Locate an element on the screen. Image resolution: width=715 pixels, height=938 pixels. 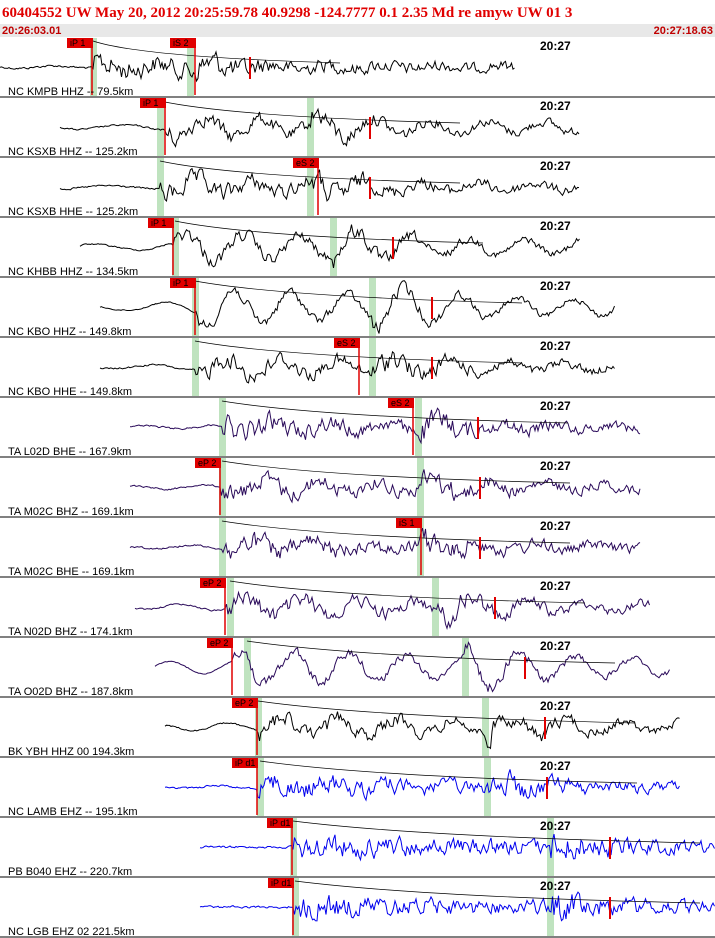
station-label: TA N02D BHZ -- 174.1km is located at coordinates (70, 632).